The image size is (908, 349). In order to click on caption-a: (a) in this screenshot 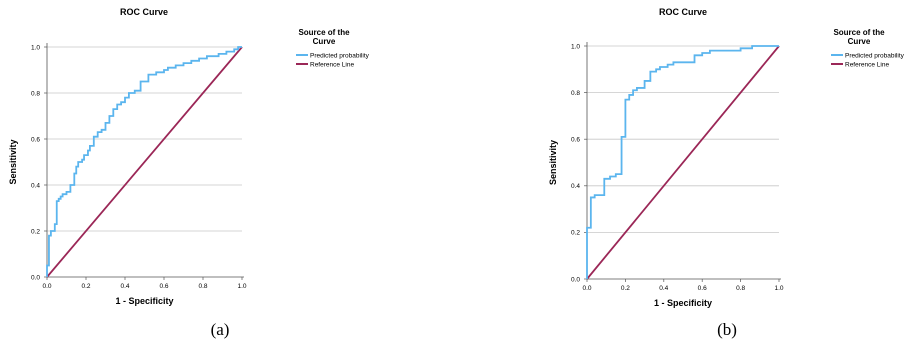, I will do `click(220, 329)`.